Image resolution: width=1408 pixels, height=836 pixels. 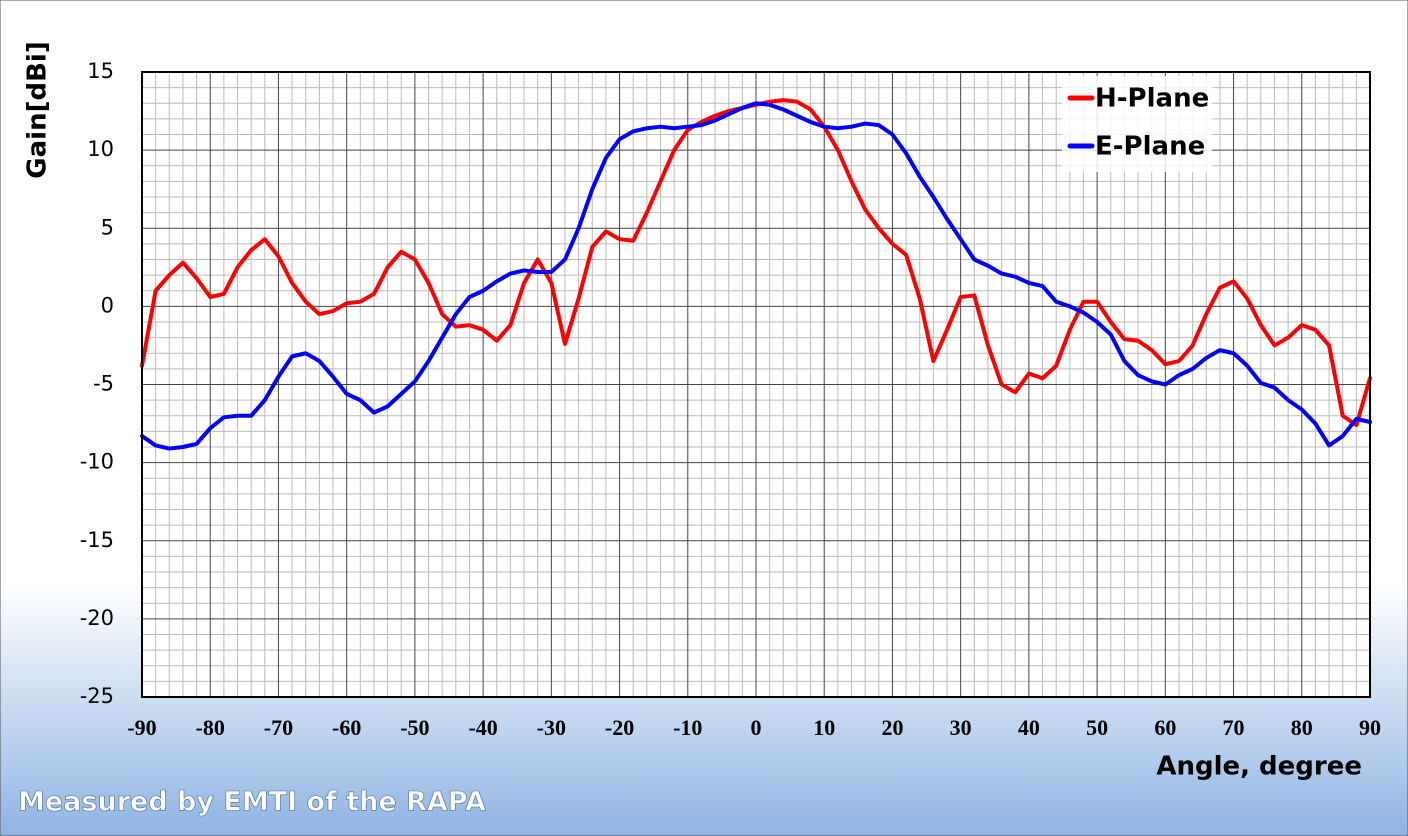 I want to click on x-tick-label: -60, so click(x=346, y=727).